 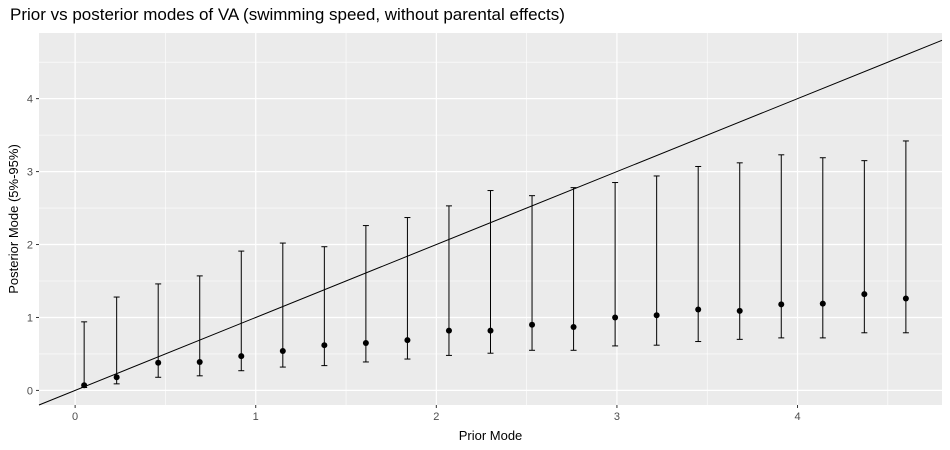 What do you see at coordinates (797, 417) in the screenshot?
I see `x-tick-label: 4` at bounding box center [797, 417].